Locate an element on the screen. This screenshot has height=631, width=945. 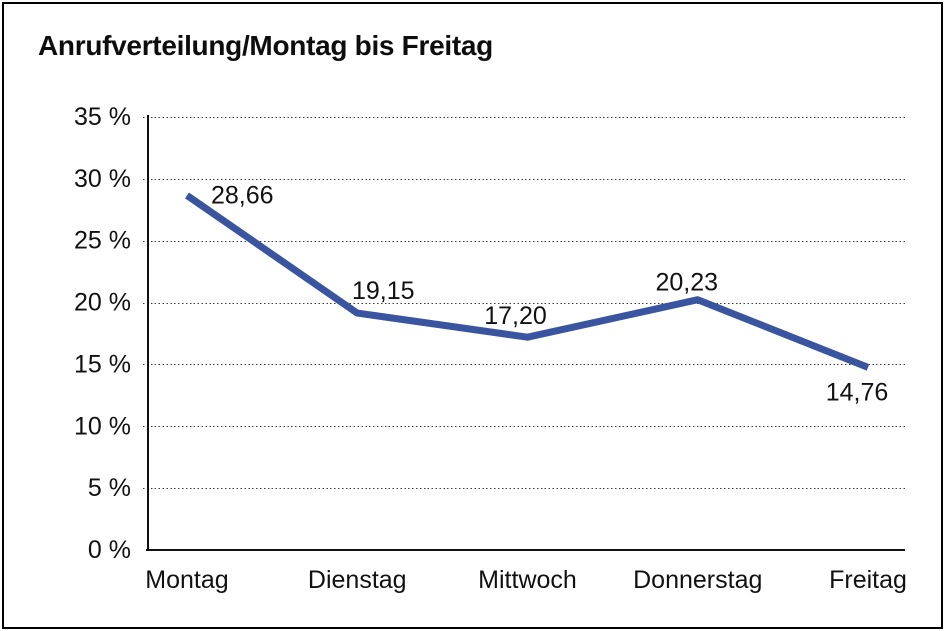
x-category-label: Montag is located at coordinates (186, 580).